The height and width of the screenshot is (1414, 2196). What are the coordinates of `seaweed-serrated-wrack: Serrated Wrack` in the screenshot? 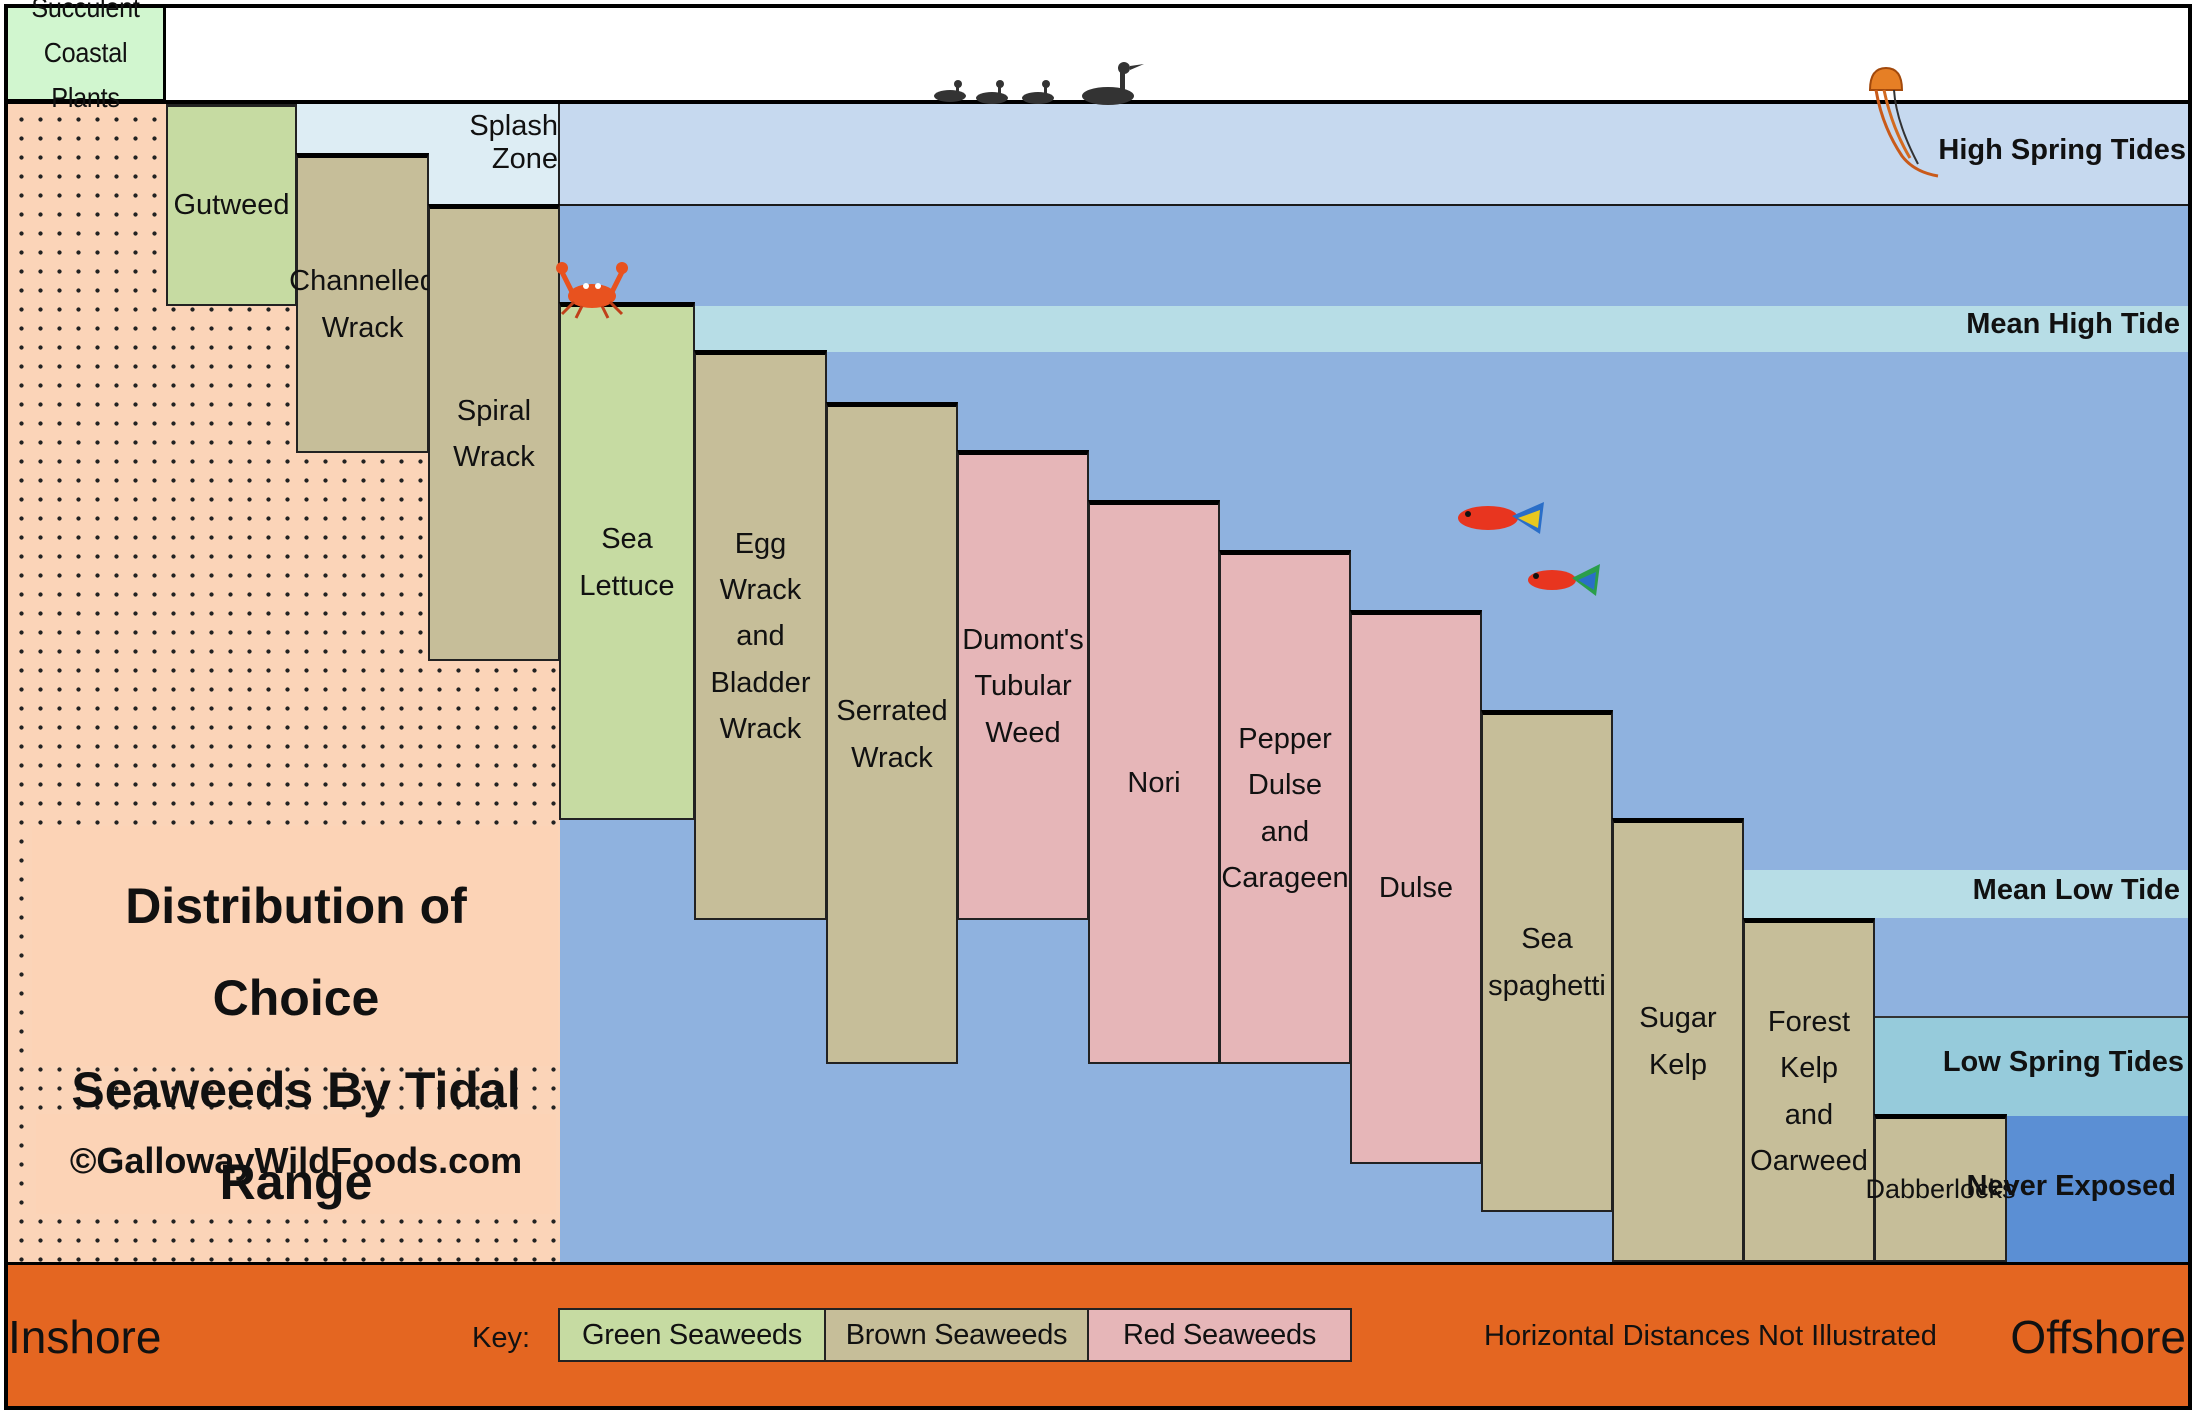 It's located at (892, 733).